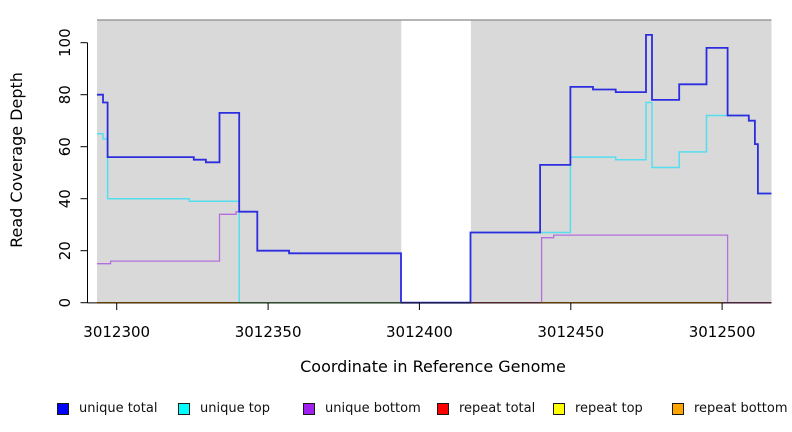 This screenshot has height=432, width=792. I want to click on y-tick-label-0: 0, so click(65, 303).